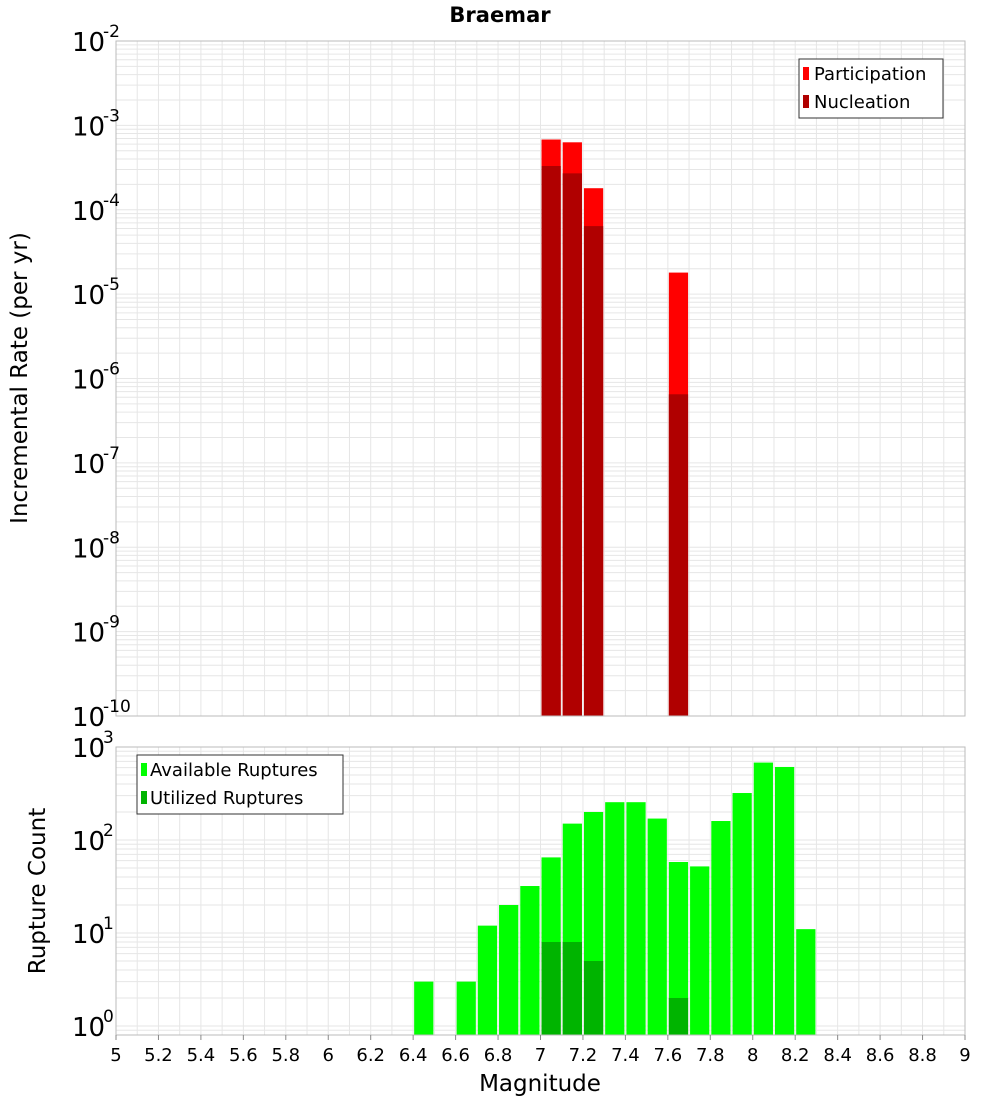  I want to click on x-axis-title: Magnitude, so click(540, 1084).